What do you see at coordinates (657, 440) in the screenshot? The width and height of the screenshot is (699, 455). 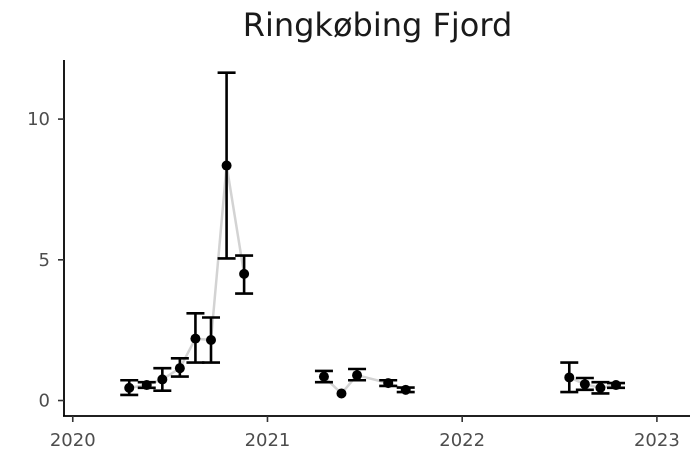 I see `x-tick-label: 2023` at bounding box center [657, 440].